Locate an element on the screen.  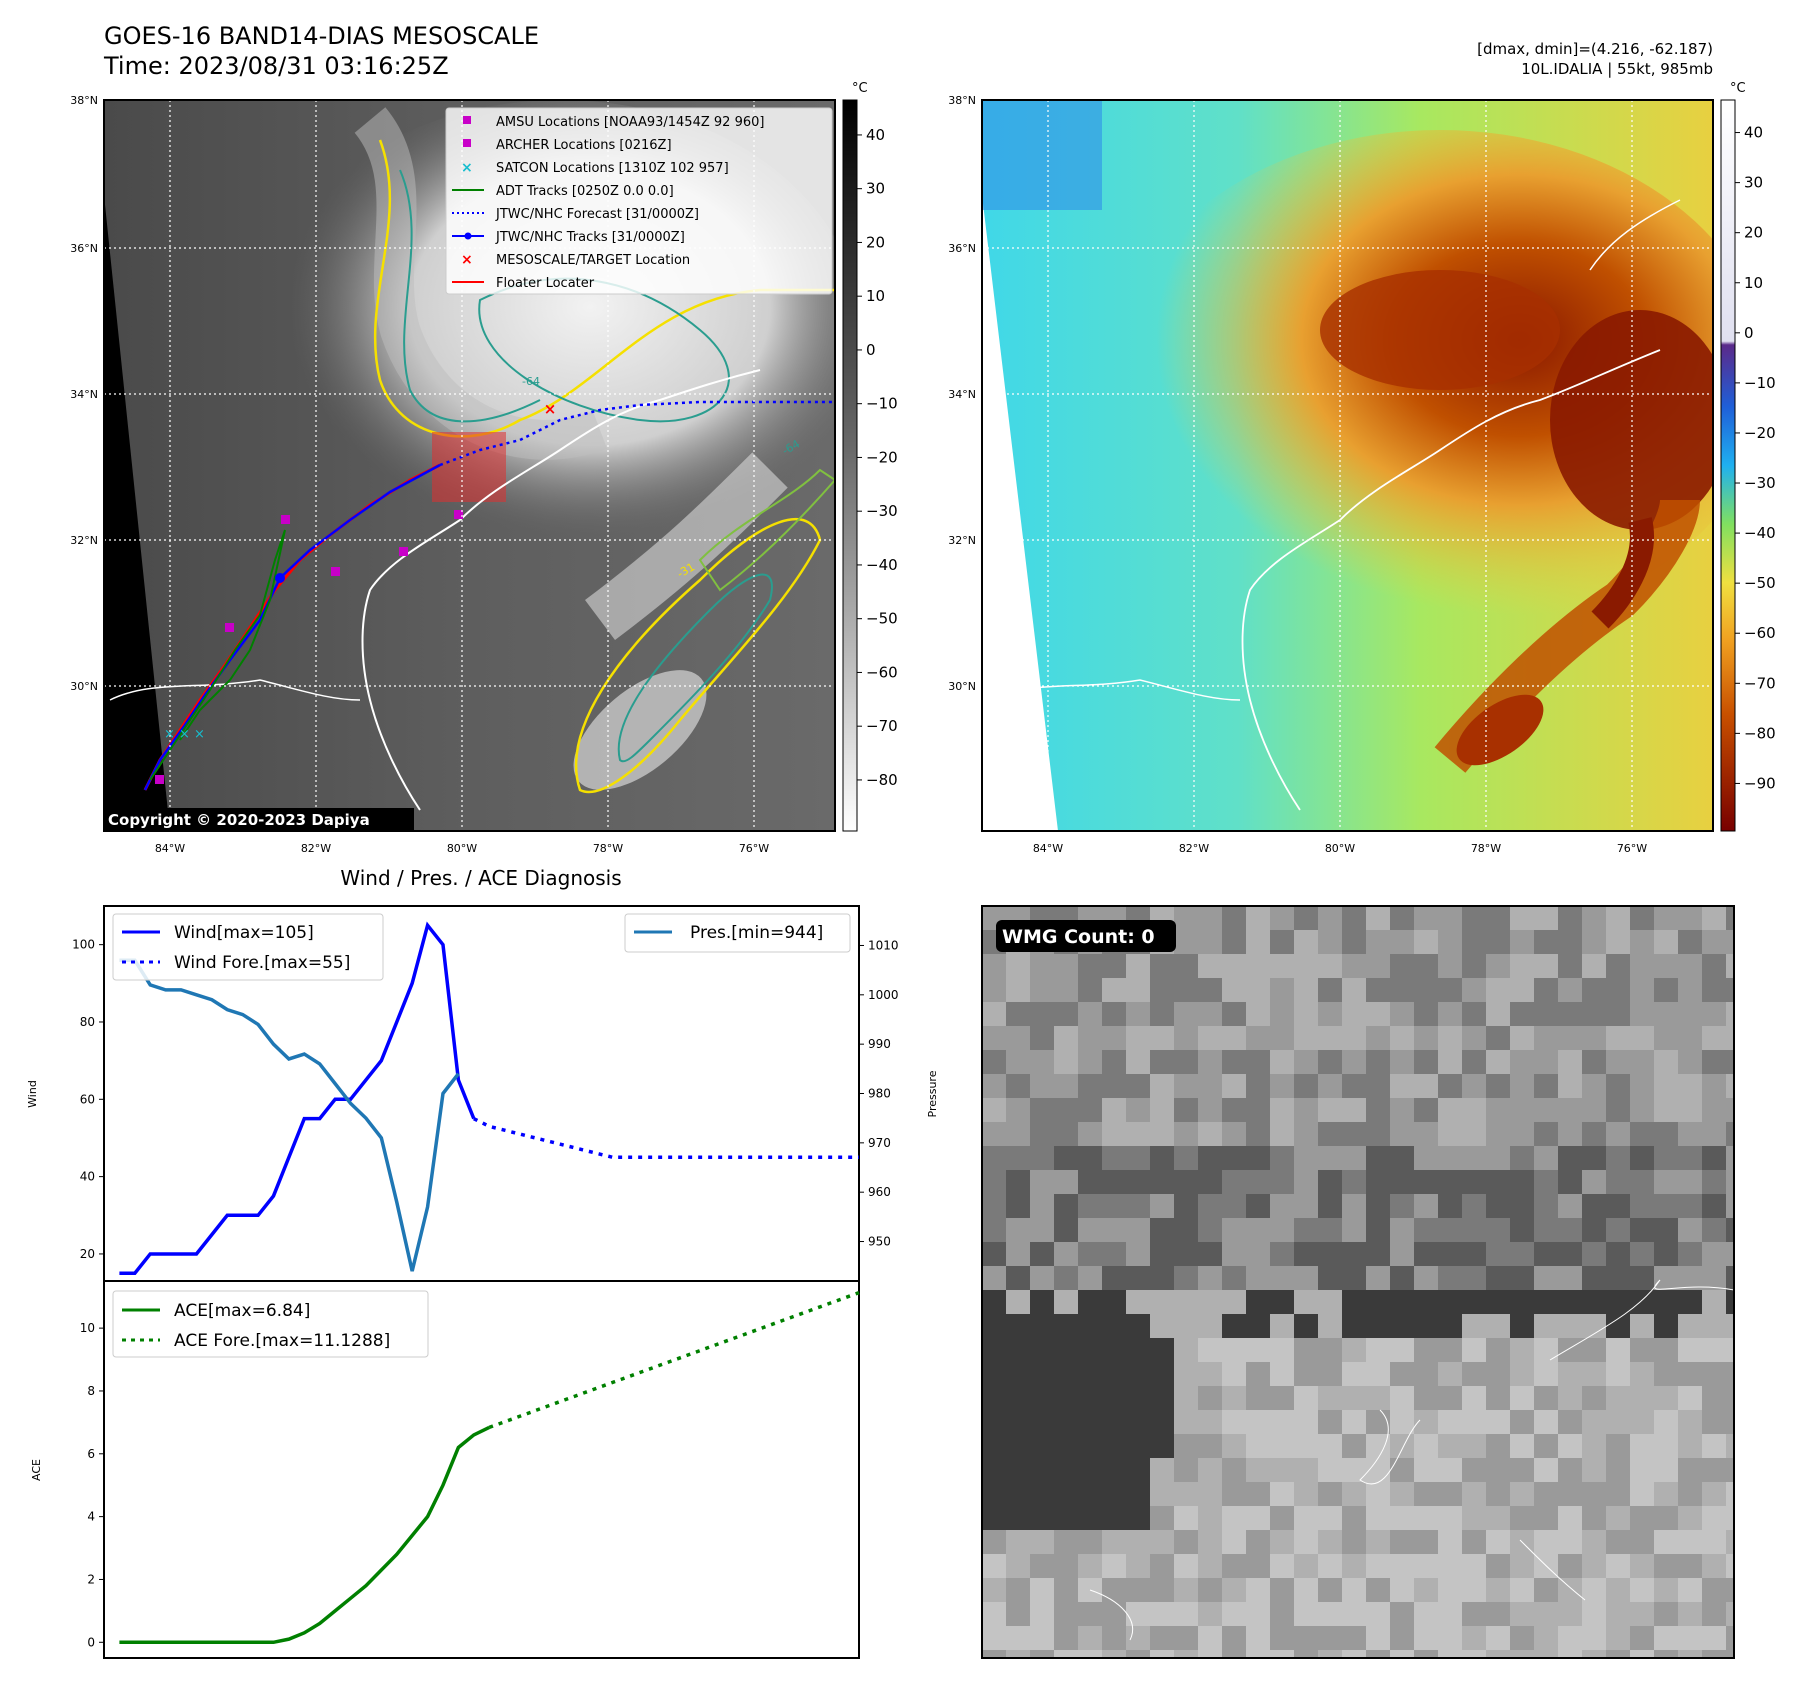
lat-tick: 38°N is located at coordinates (84, 100).